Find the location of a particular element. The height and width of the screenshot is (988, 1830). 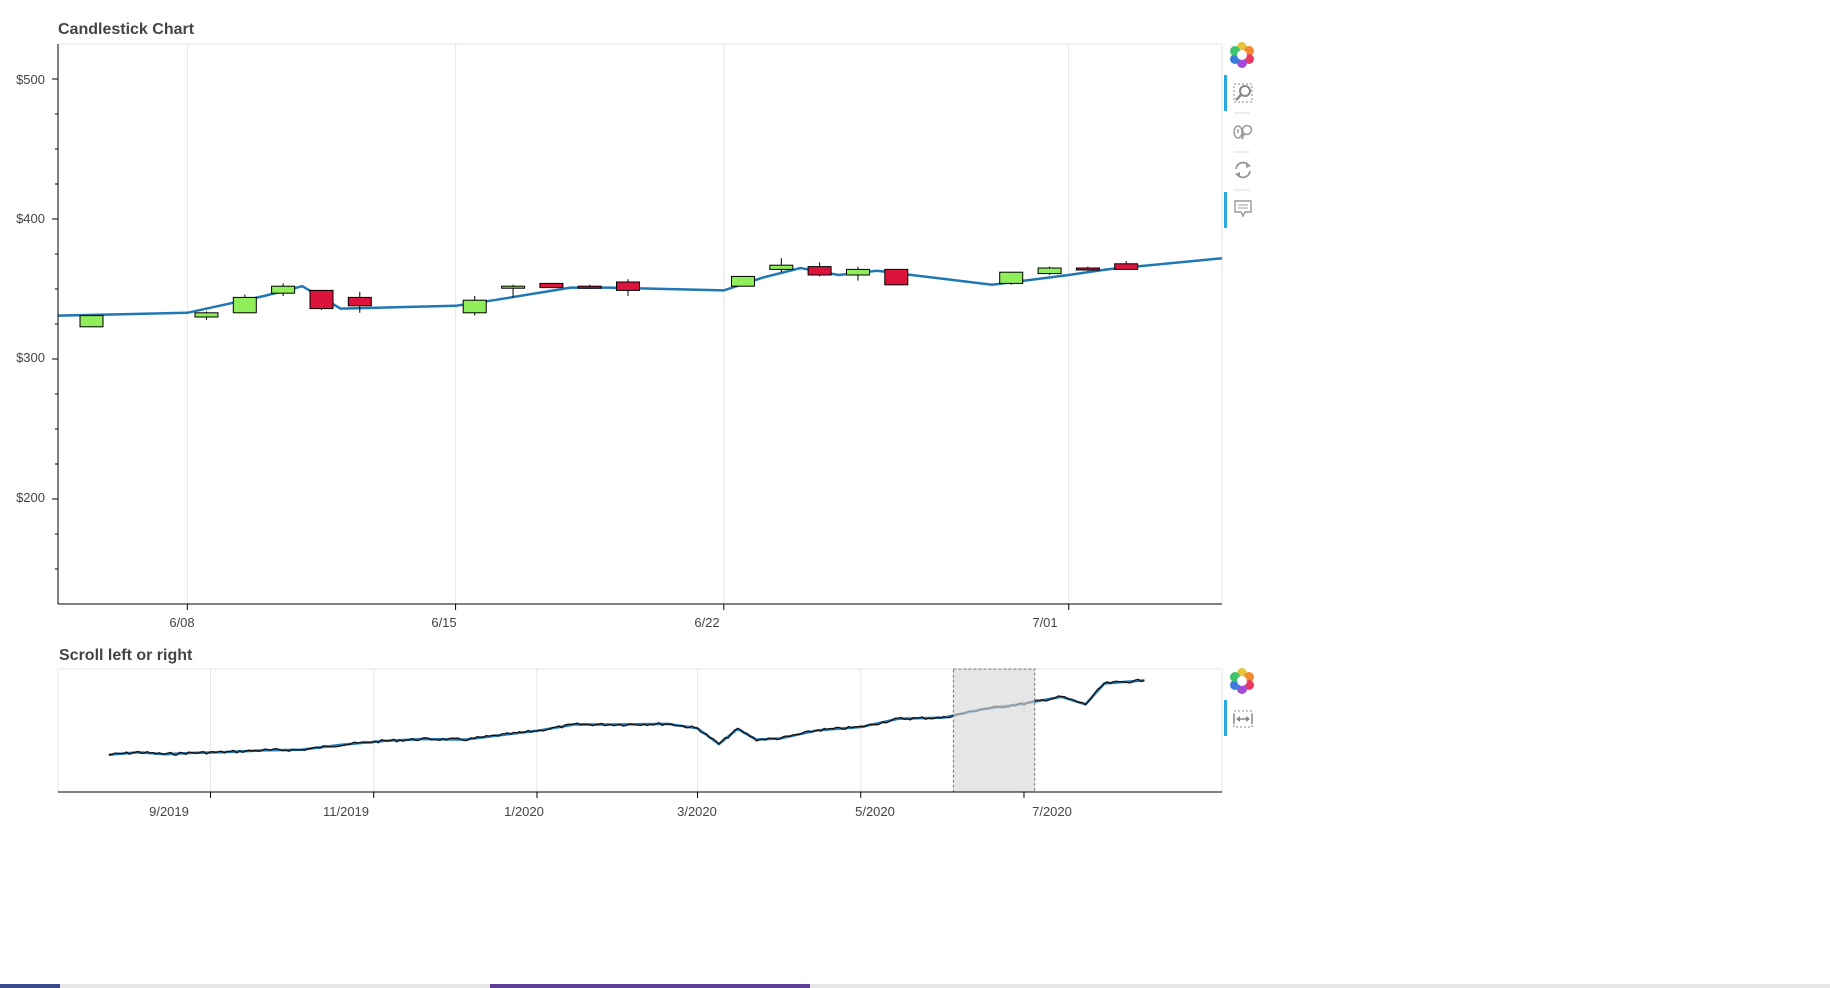

candles-group is located at coordinates (609, 293).